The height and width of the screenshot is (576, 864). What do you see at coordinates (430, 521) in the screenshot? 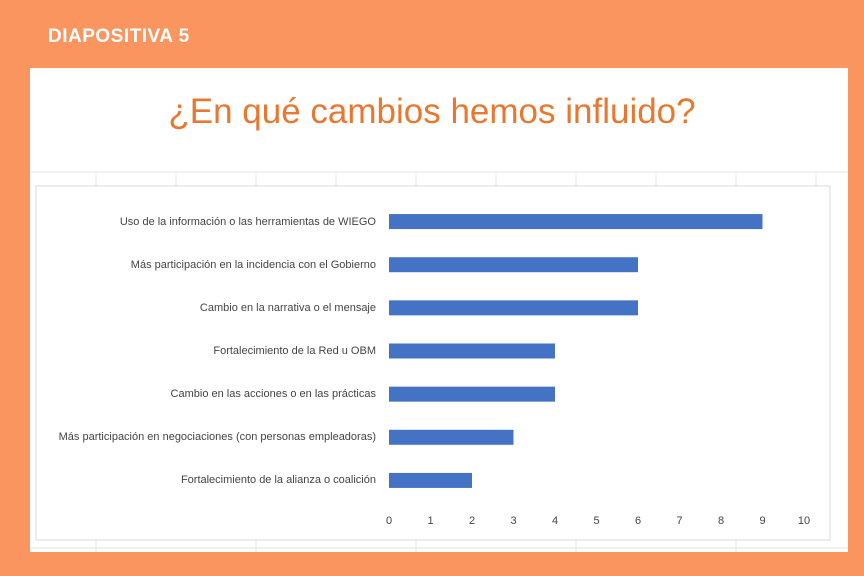
I see `x-tick-label: 1` at bounding box center [430, 521].